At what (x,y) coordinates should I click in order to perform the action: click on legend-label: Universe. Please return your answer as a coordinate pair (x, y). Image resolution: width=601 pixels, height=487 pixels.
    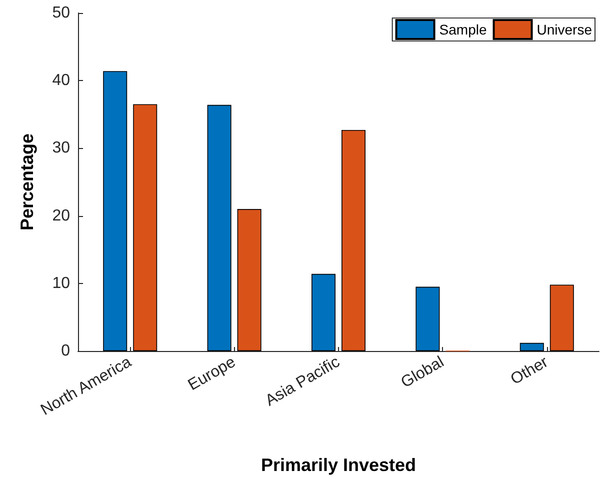
    Looking at the image, I should click on (564, 30).